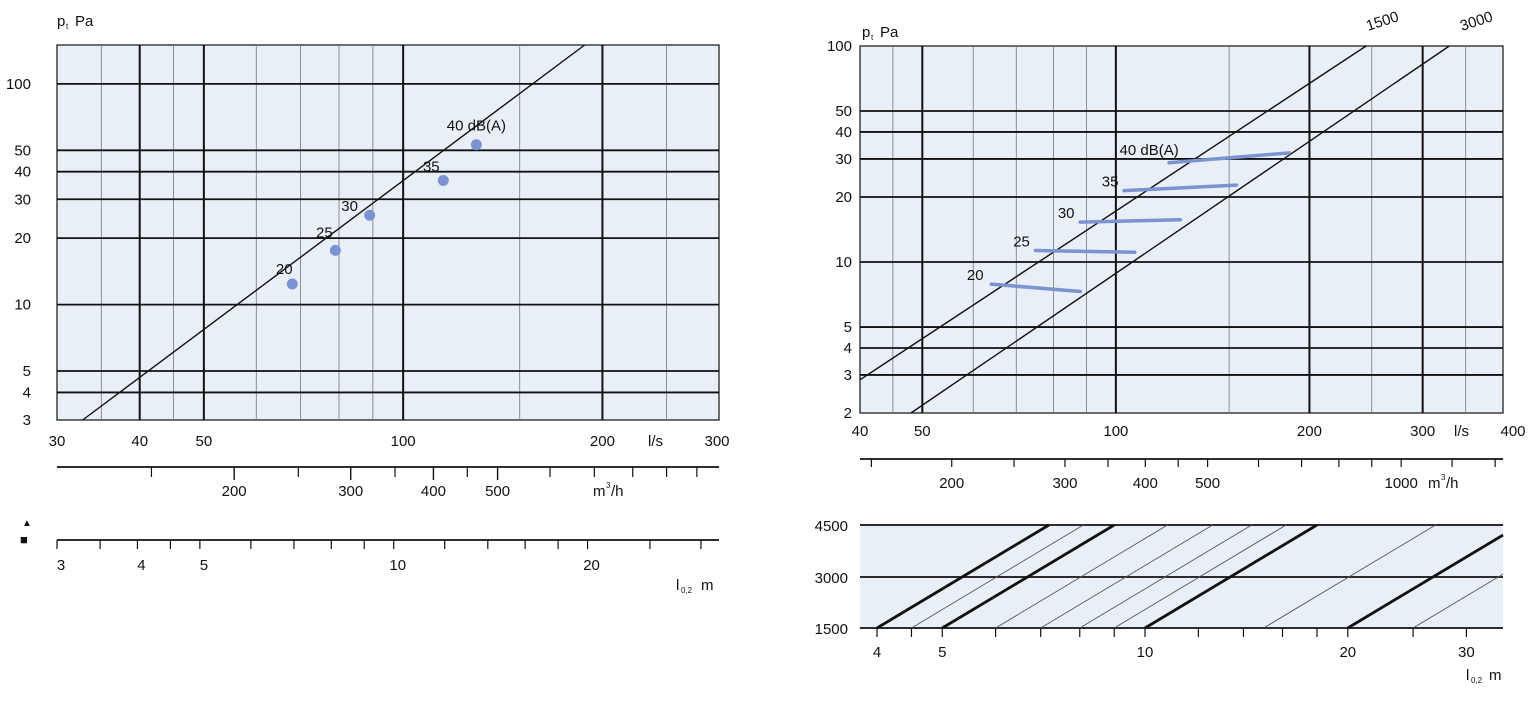  Describe the element at coordinates (22, 150) in the screenshot. I see `left-y-tick-label: 50` at that location.